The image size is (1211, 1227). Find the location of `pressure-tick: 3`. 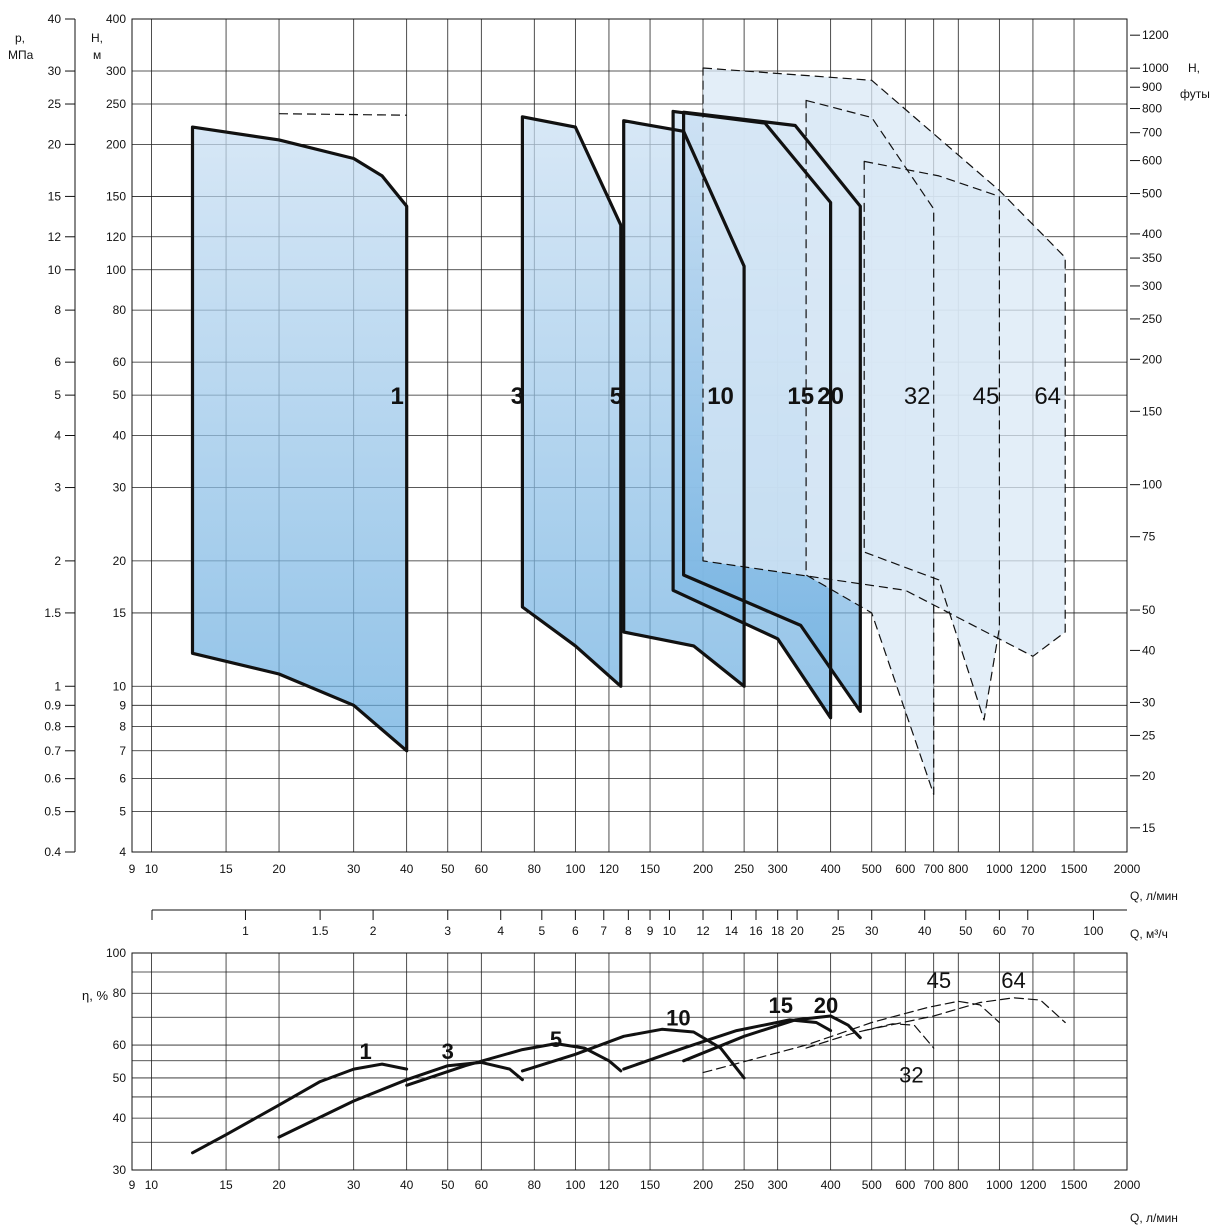

pressure-tick: 3 is located at coordinates (57, 488).